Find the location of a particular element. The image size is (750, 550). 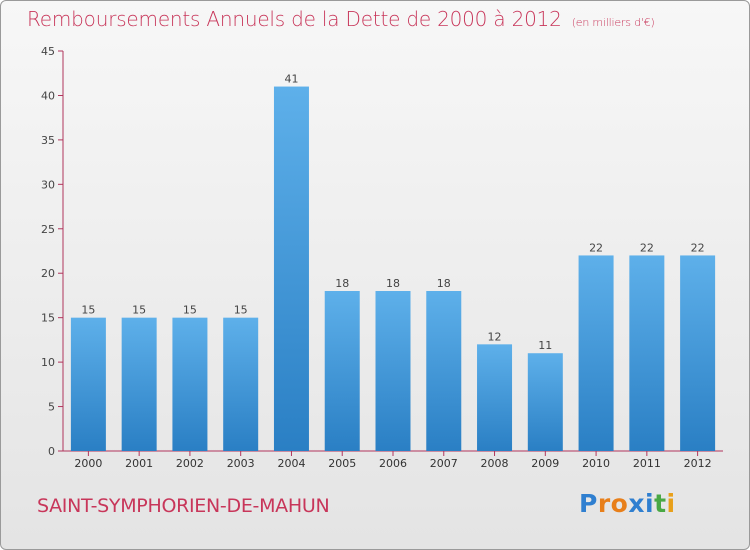

y-tick-label: 25 is located at coordinates (48, 229).